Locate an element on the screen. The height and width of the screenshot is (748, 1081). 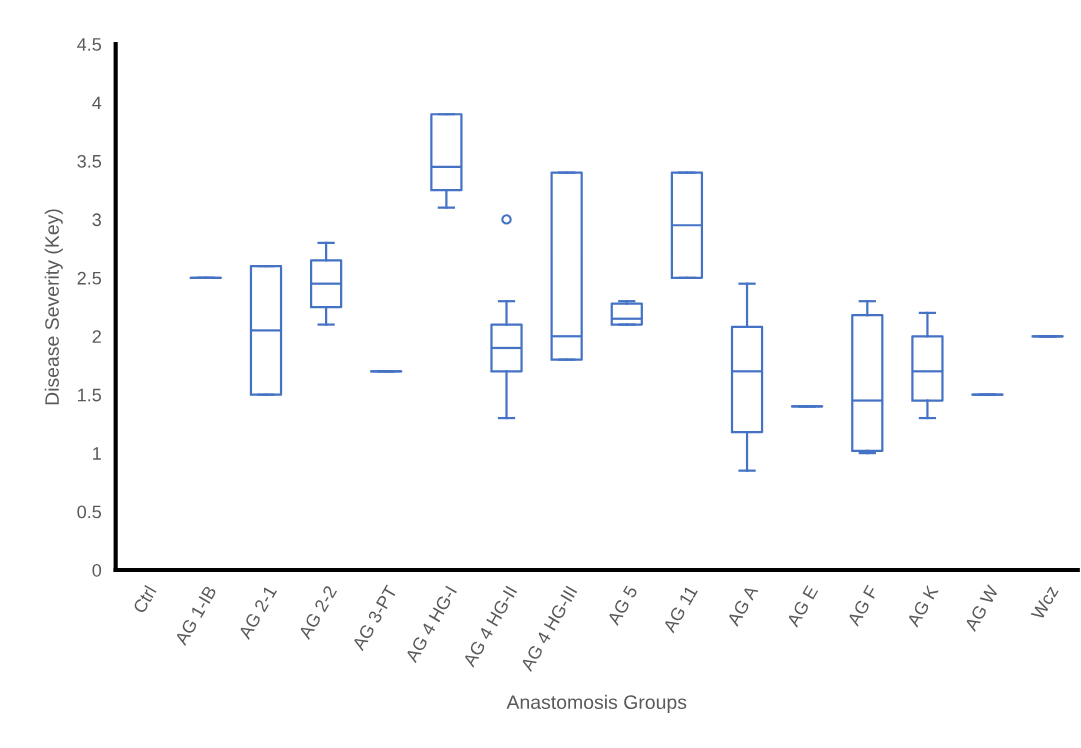
y-tick-label: 3.5 is located at coordinates (89, 161).